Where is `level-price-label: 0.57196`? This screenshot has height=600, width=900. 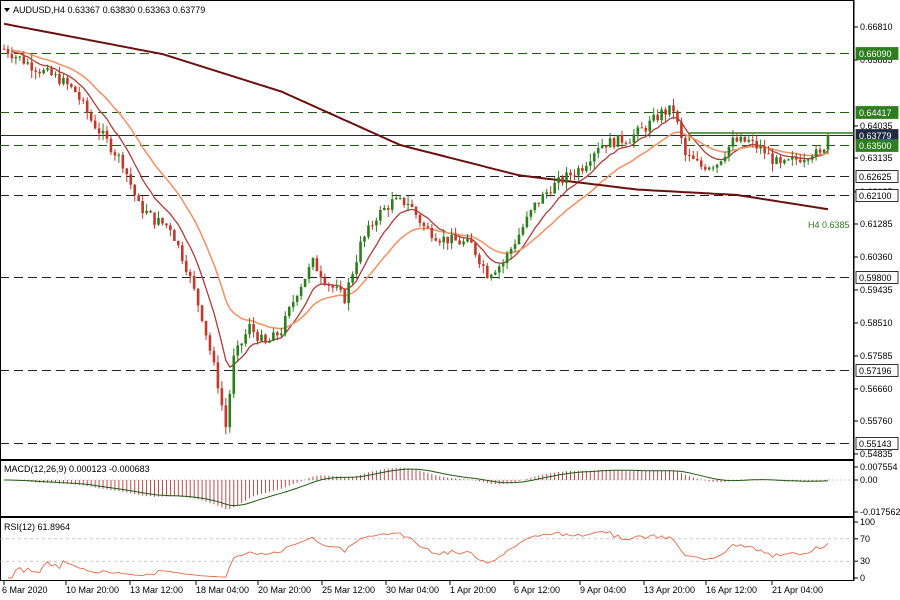
level-price-label: 0.57196 is located at coordinates (875, 371).